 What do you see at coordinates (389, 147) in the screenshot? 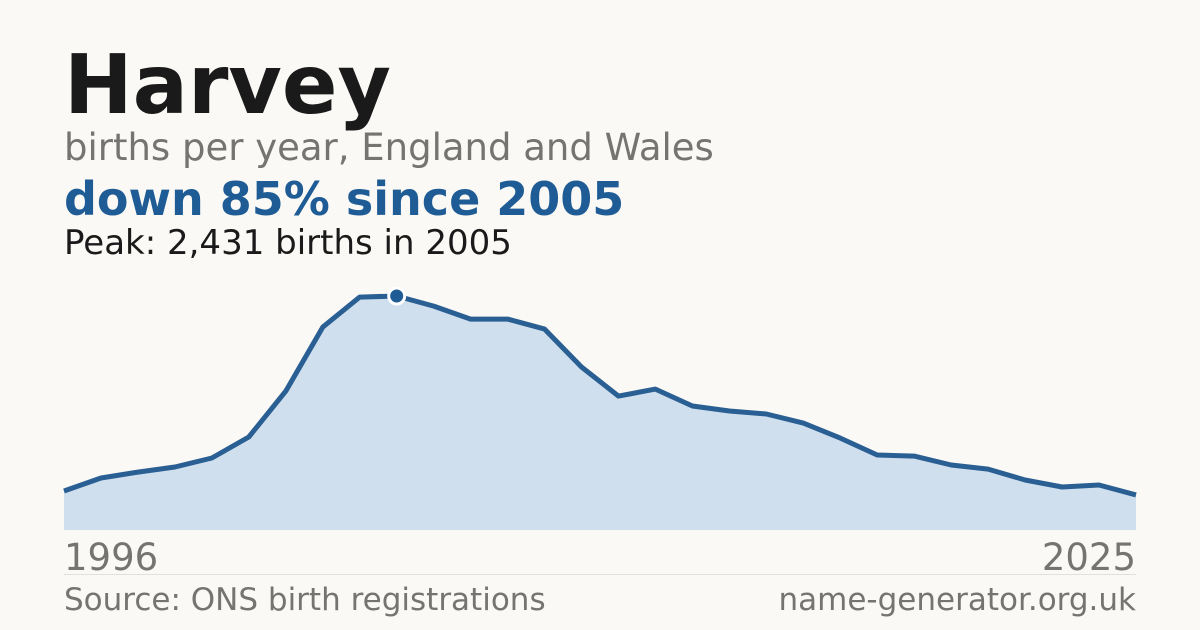
I see `subtitle: births per year, England and Wales` at bounding box center [389, 147].